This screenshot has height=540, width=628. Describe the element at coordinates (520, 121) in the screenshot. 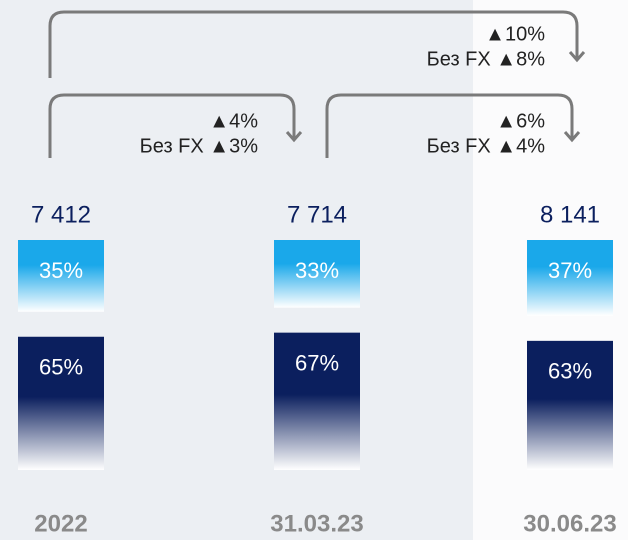

I see `annotation-text: ▲6%` at that location.